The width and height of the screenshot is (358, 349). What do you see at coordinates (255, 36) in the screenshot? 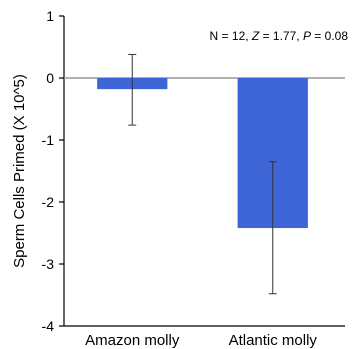
I see `stats-z-label: Z` at bounding box center [255, 36].